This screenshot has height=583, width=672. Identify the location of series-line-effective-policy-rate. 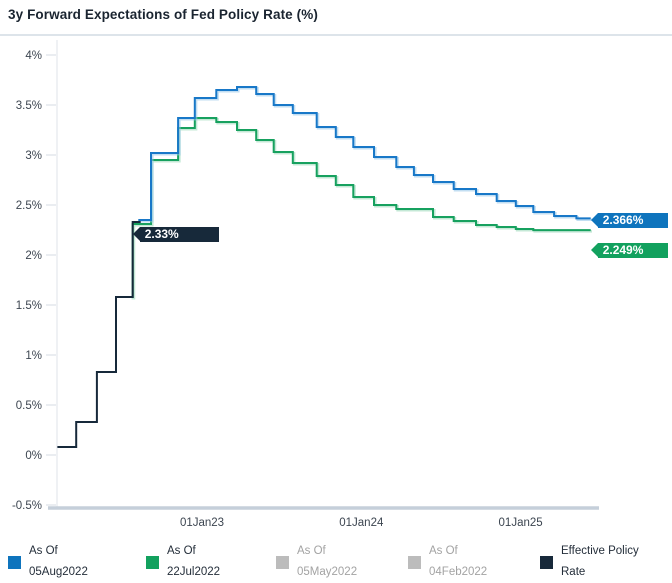
(99, 334).